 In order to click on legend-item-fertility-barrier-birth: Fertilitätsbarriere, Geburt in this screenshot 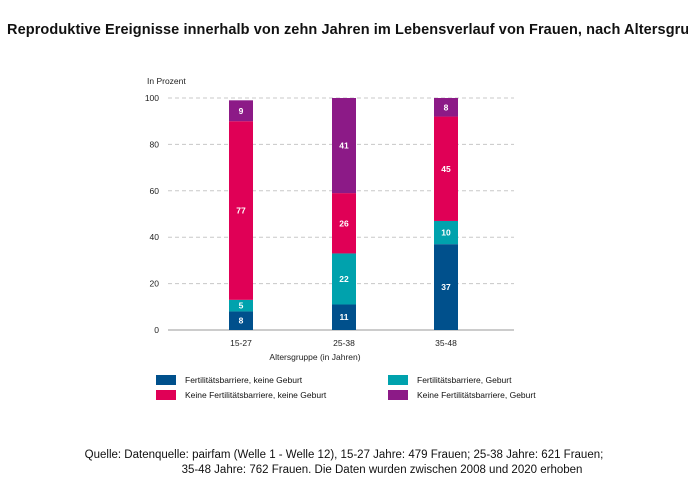, I will do `click(449, 380)`.